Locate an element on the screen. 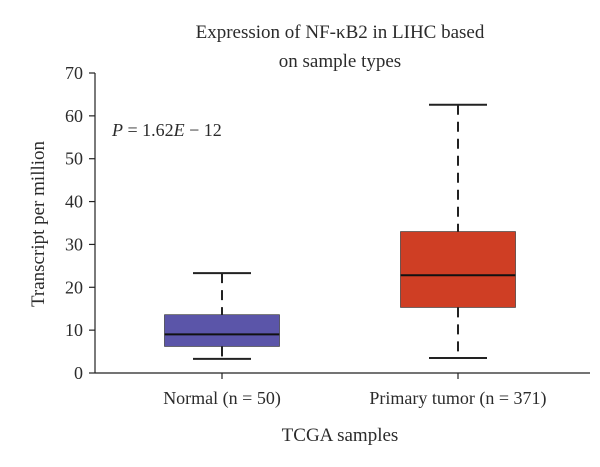  p-value-annotation: P = 1.62E − 12 is located at coordinates (166, 130).